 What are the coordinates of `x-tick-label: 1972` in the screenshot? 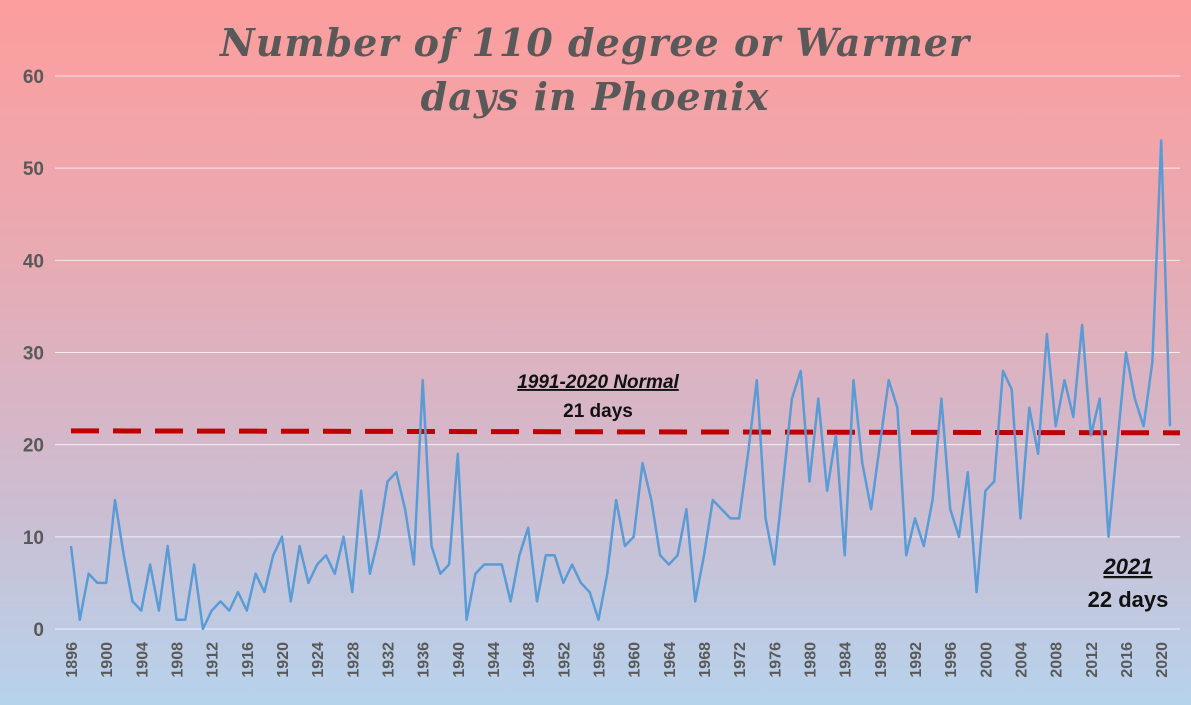 It's located at (740, 660).